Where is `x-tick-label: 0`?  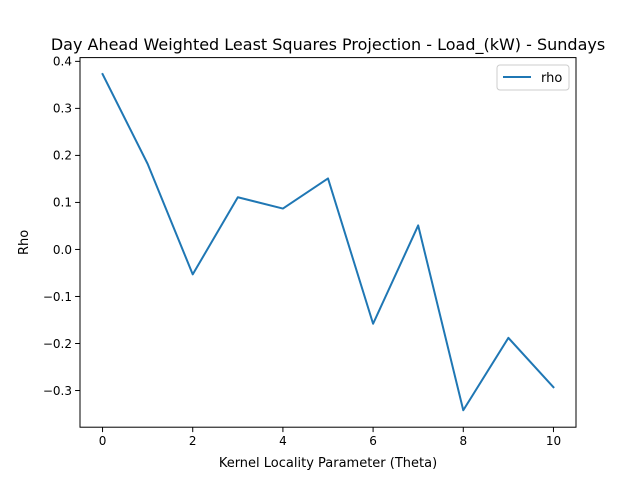
x-tick-label: 0 is located at coordinates (103, 441).